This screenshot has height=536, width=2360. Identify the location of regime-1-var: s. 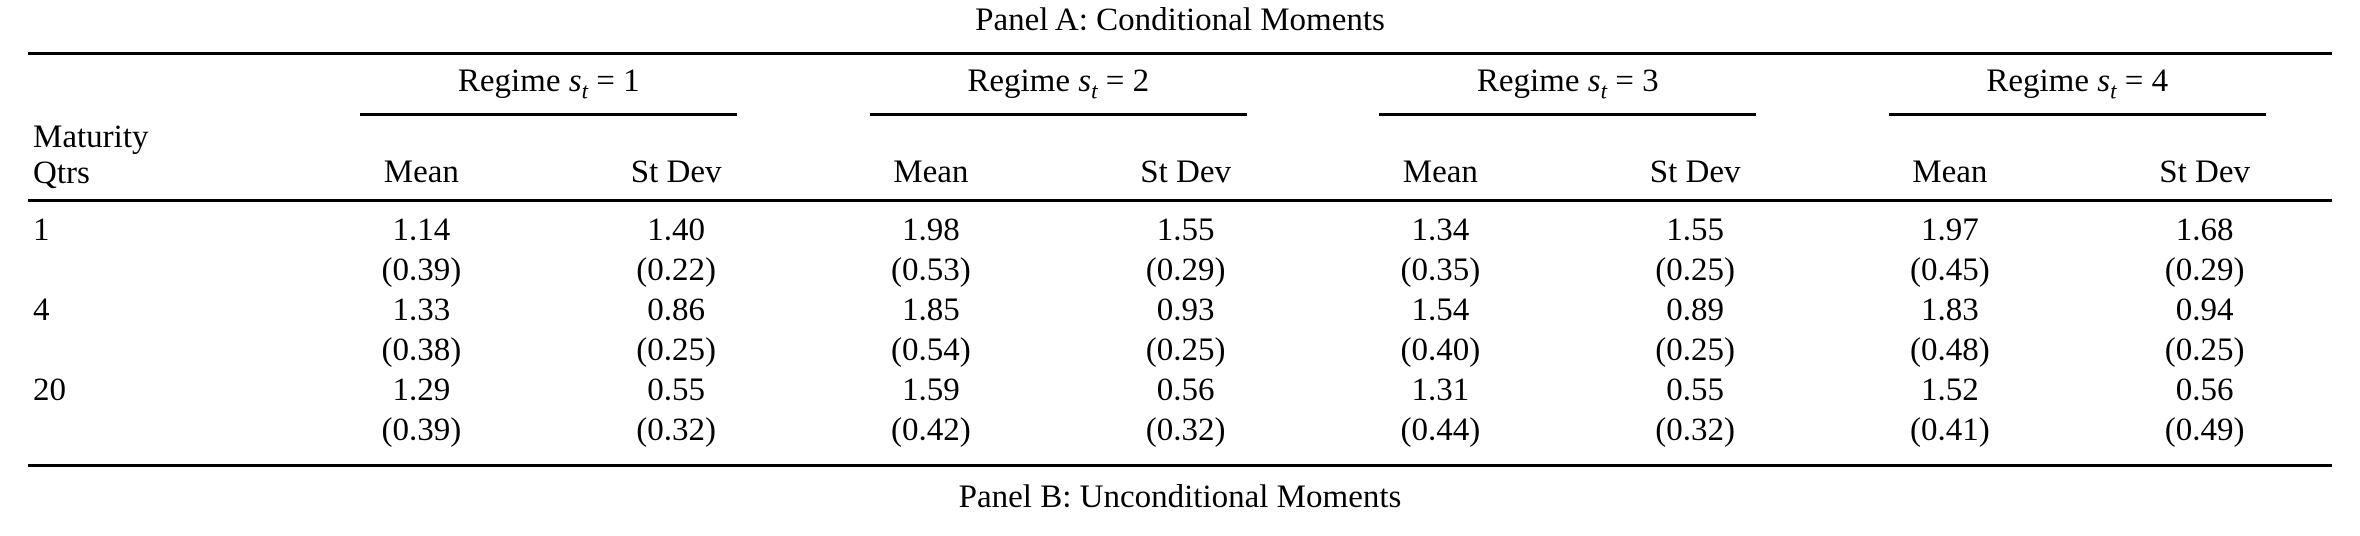
(575, 81).